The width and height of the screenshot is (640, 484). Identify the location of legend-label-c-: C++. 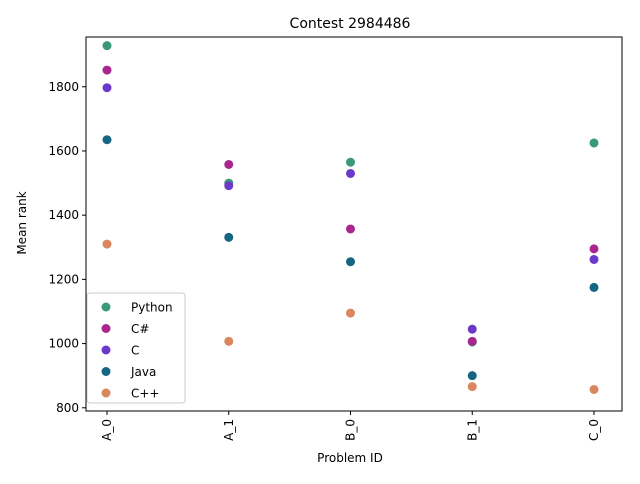
(145, 394).